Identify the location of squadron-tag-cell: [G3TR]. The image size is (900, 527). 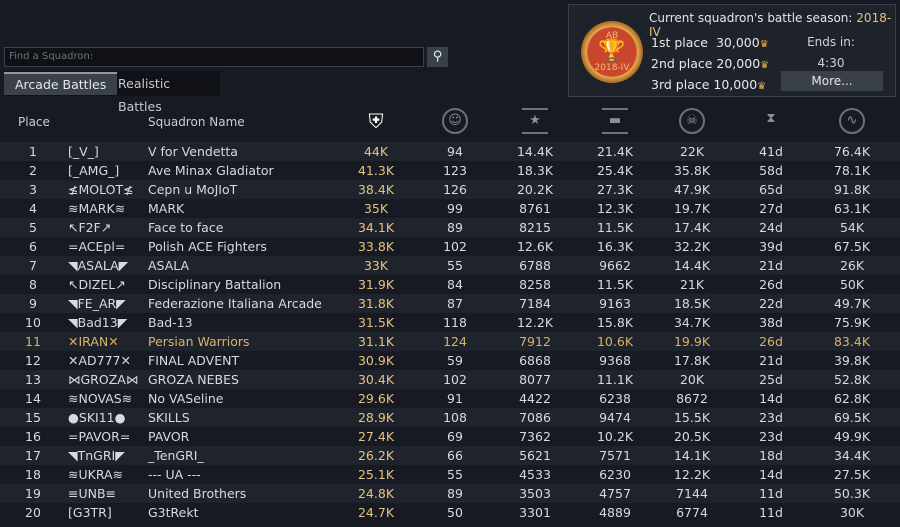
(90, 512).